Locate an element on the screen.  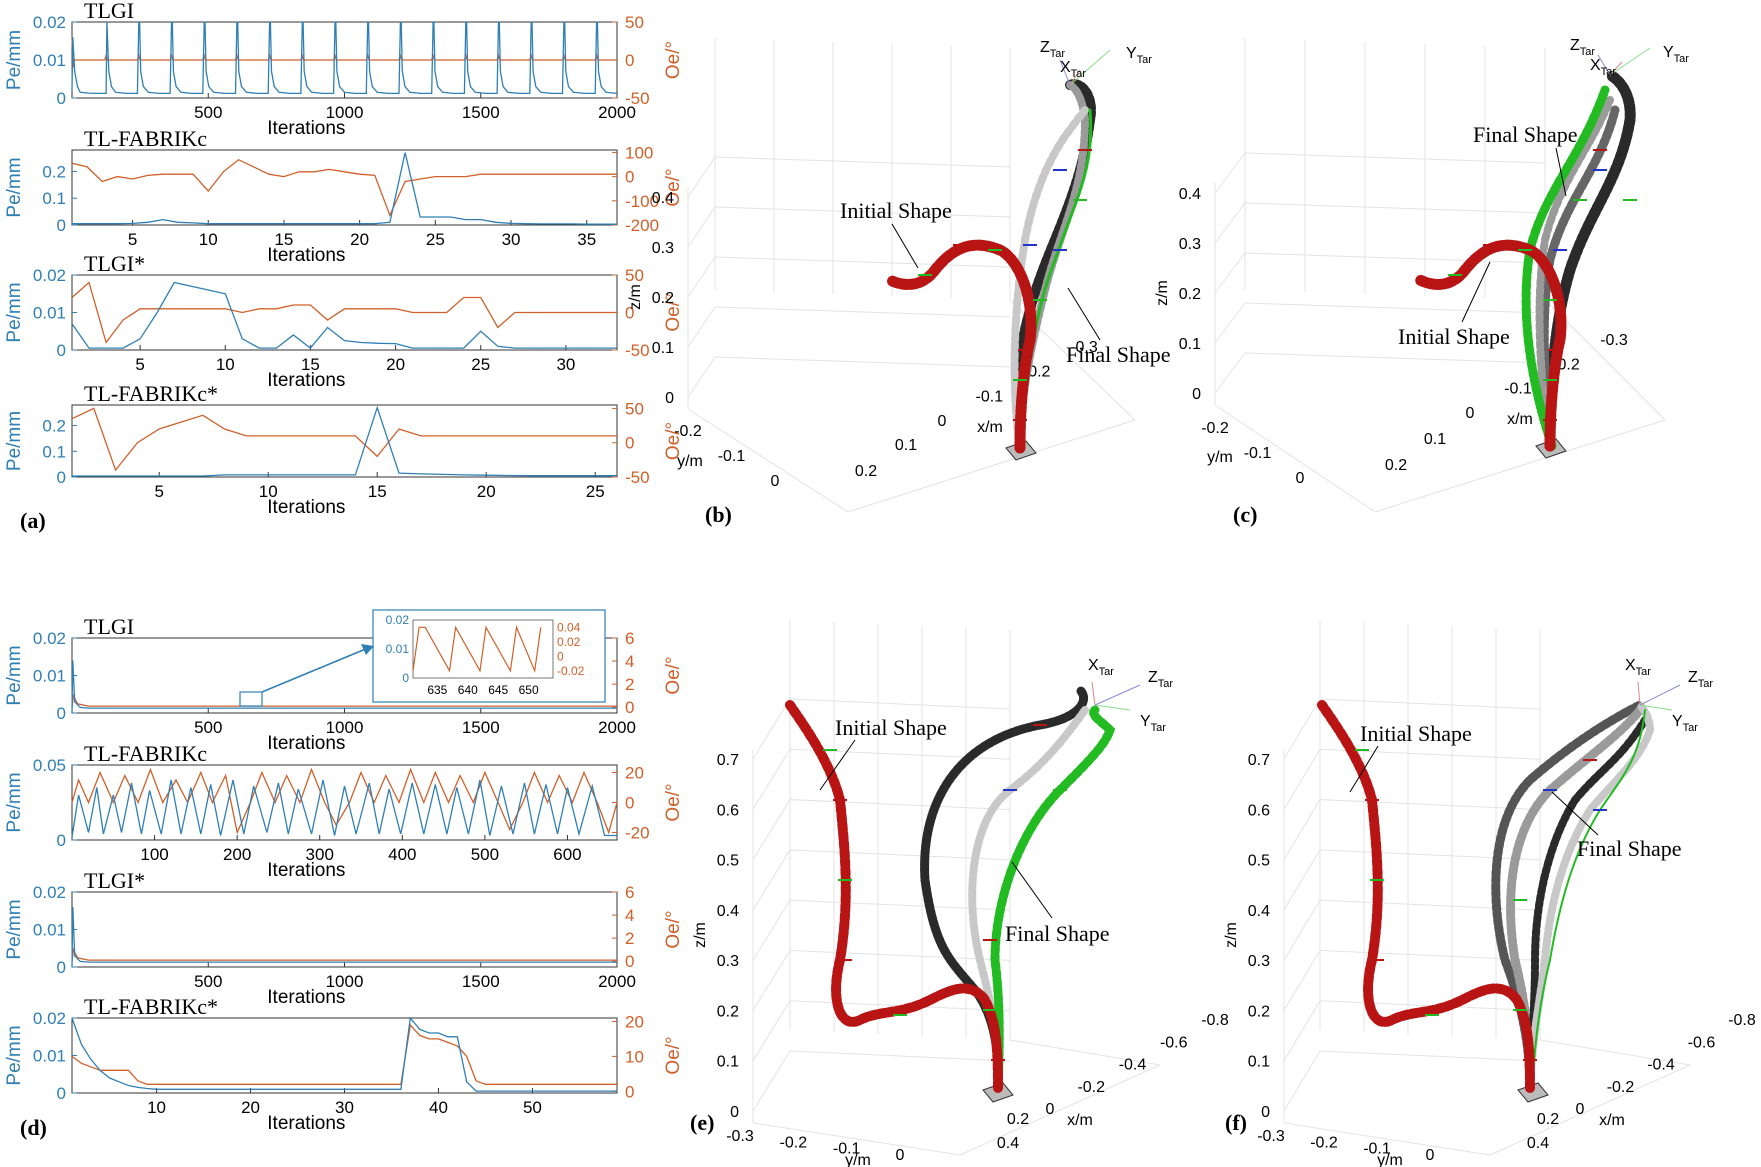
z-tick-label: 0.7 is located at coordinates (728, 760).